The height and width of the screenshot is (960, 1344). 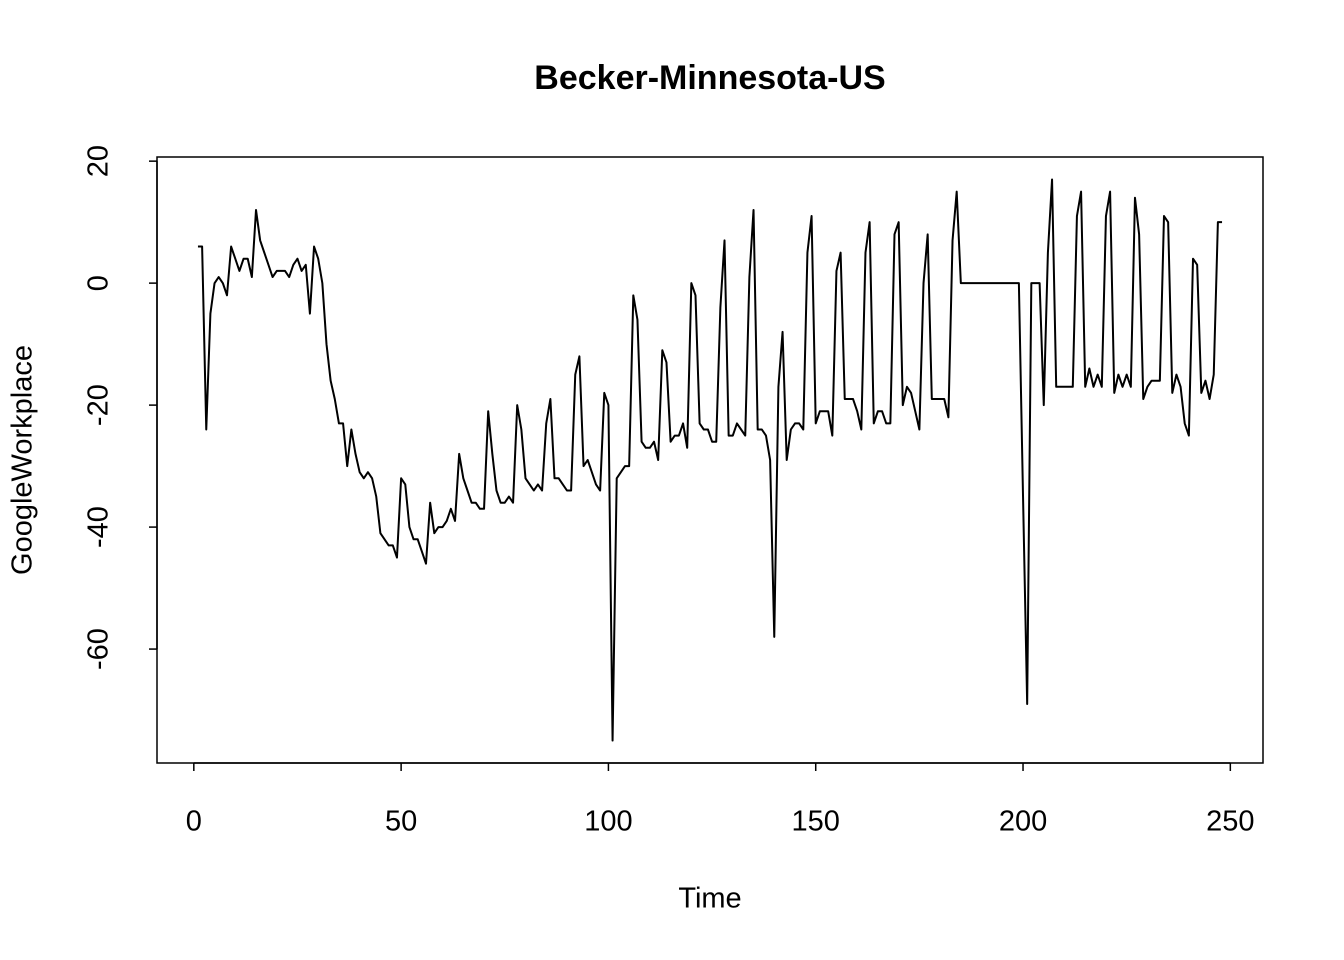 What do you see at coordinates (1023, 822) in the screenshot?
I see `x-tick-label: 200` at bounding box center [1023, 822].